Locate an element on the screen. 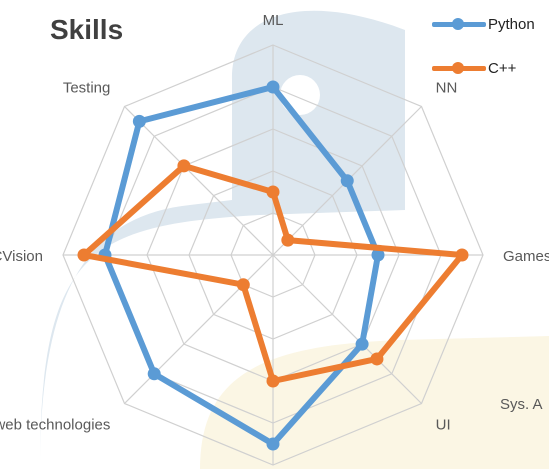 The height and width of the screenshot is (469, 549). axis-label-testing: Testing is located at coordinates (87, 87).